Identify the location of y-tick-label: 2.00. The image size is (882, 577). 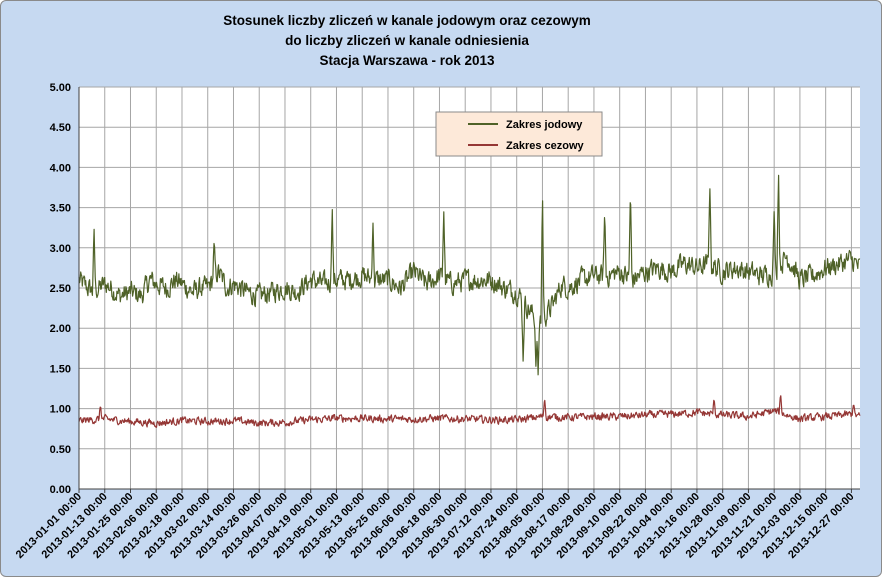
(60, 329).